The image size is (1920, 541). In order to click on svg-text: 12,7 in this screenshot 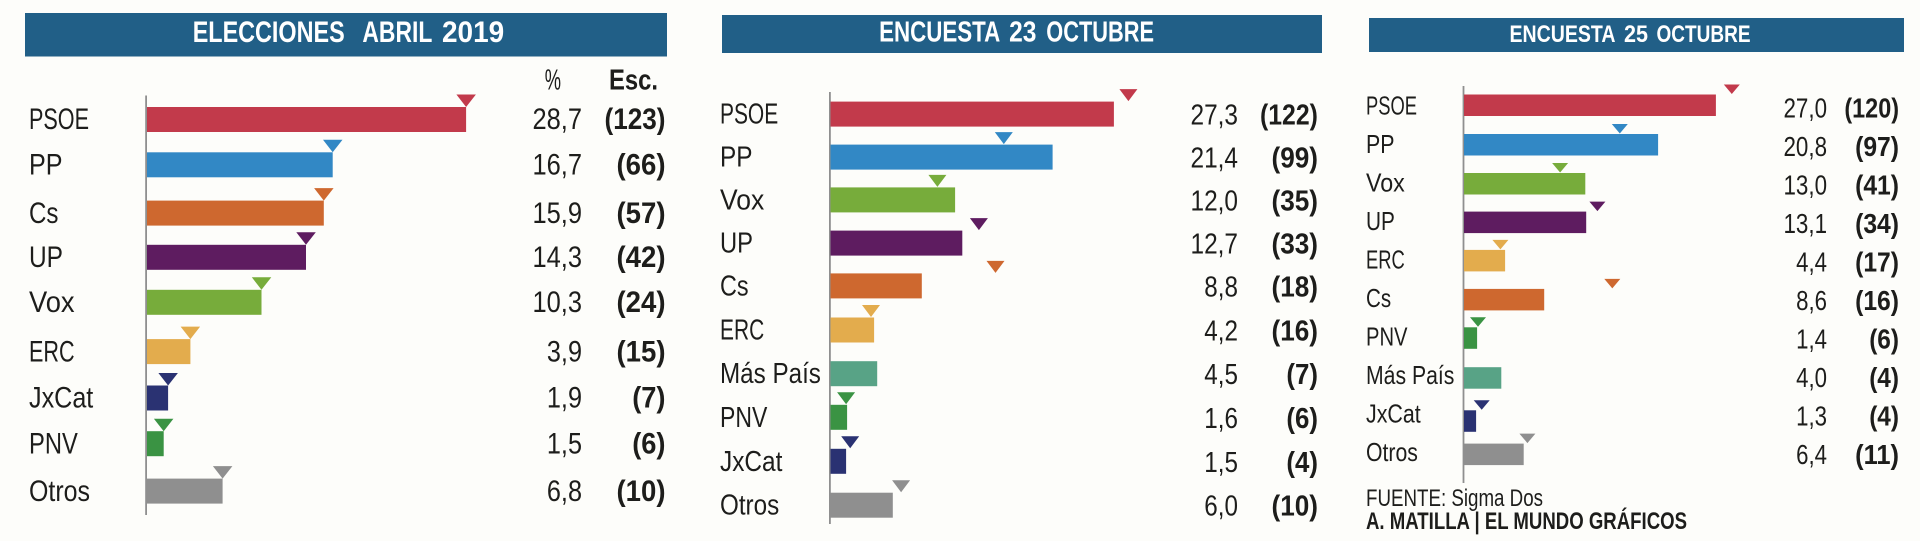, I will do `click(1215, 245)`.